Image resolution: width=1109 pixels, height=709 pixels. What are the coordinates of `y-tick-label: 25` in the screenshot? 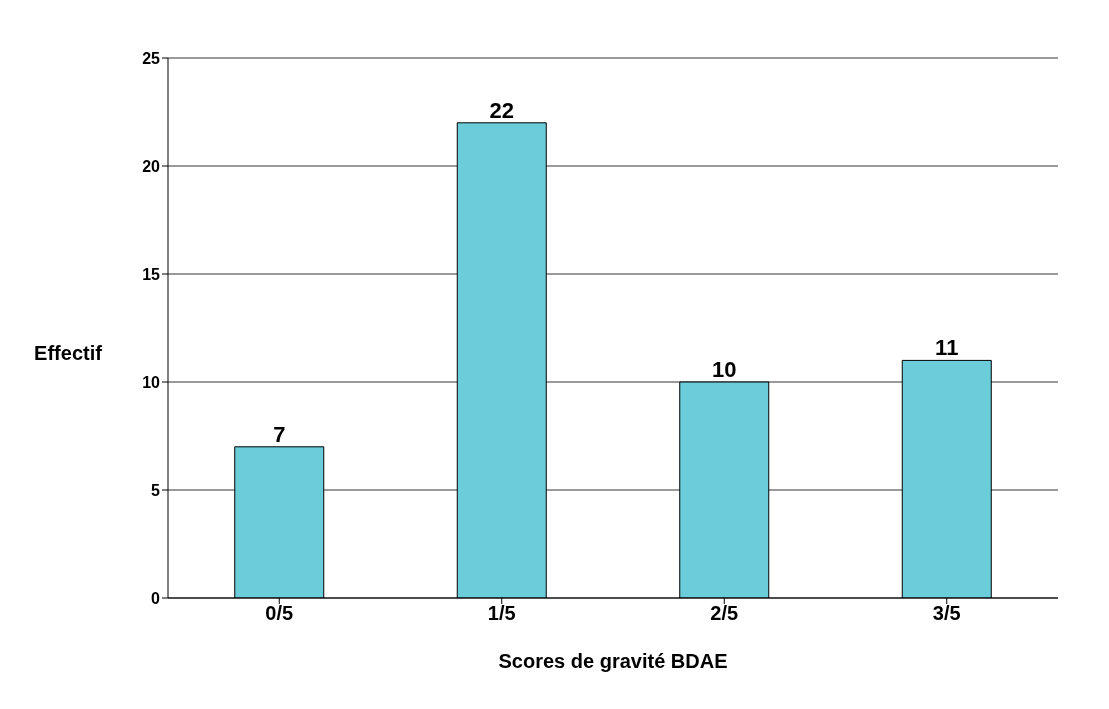 It's located at (151, 58).